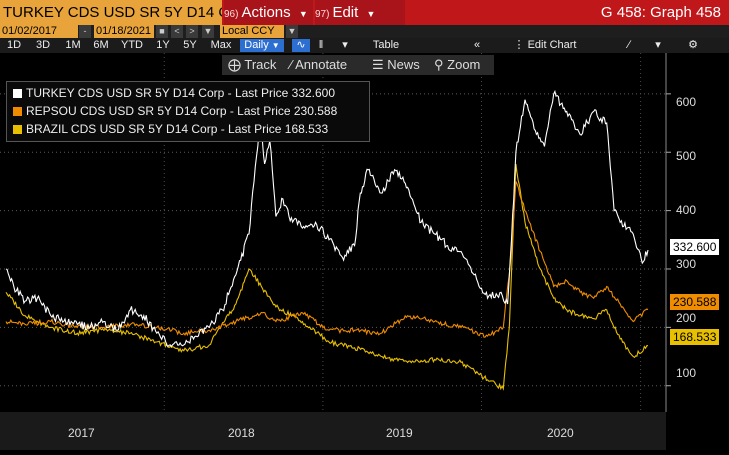 The width and height of the screenshot is (729, 455). I want to click on x-axis: 2017 2018 2019 2020, so click(333, 431).